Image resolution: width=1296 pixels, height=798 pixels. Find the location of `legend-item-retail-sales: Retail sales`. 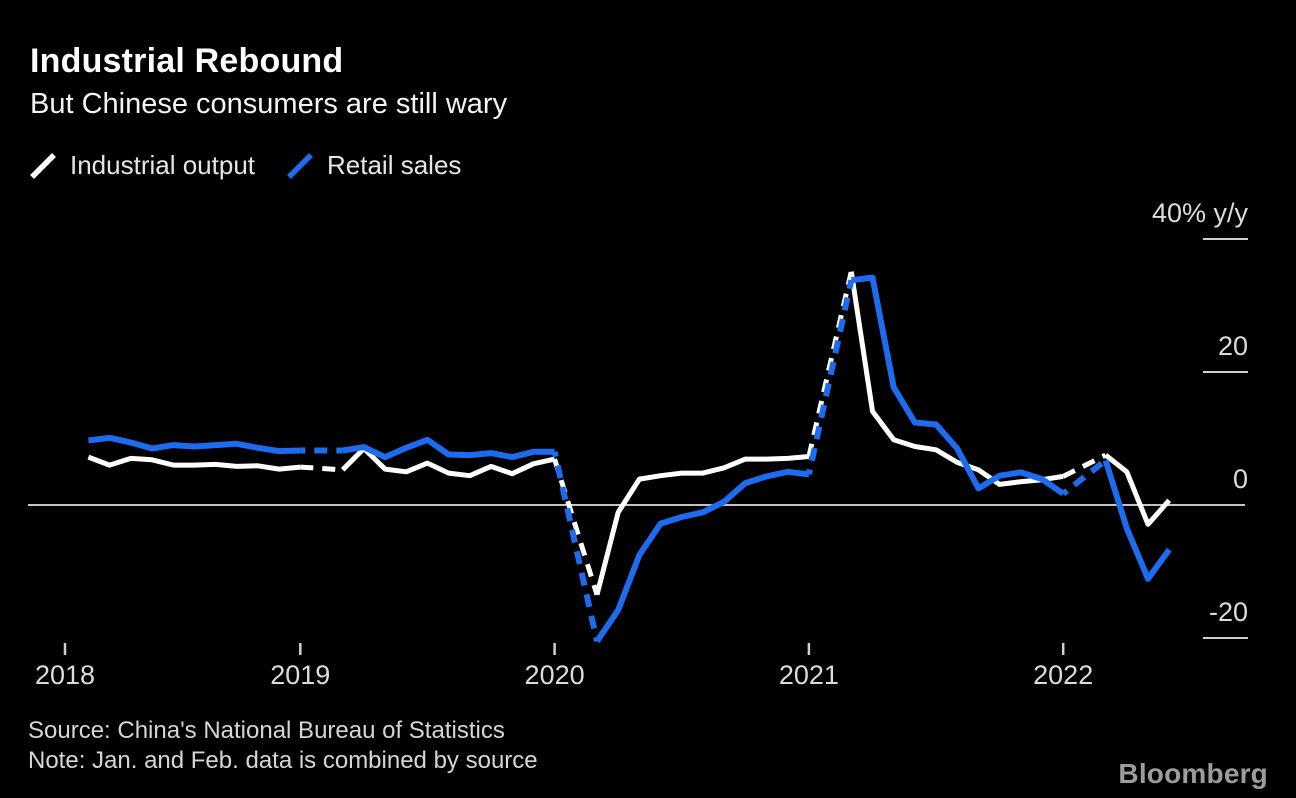

legend-item-retail-sales: Retail sales is located at coordinates (373, 165).